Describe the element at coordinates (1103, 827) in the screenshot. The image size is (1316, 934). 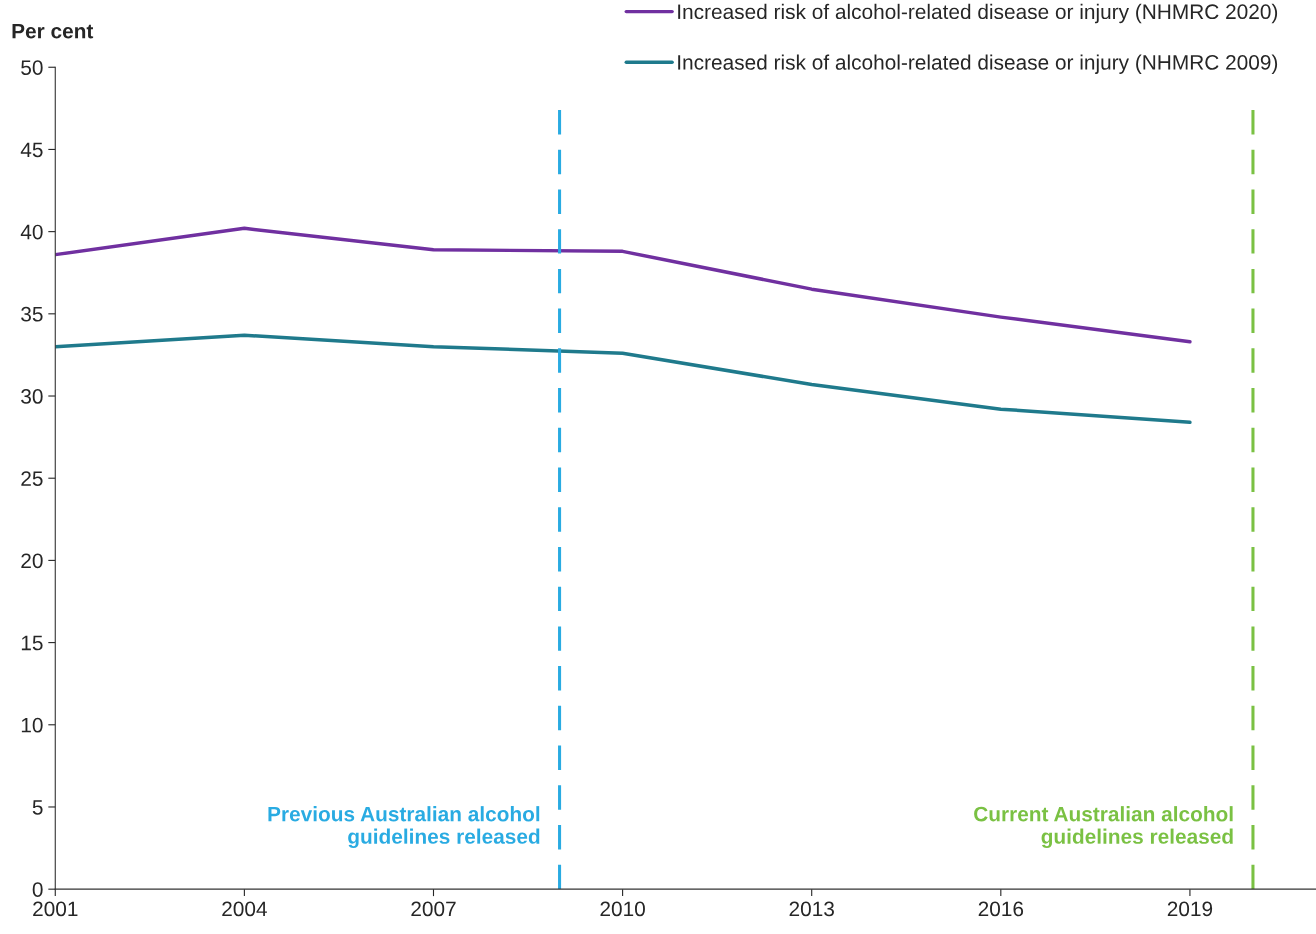
I see `ref-line-label: Current Australian alcohol guidelines released` at that location.